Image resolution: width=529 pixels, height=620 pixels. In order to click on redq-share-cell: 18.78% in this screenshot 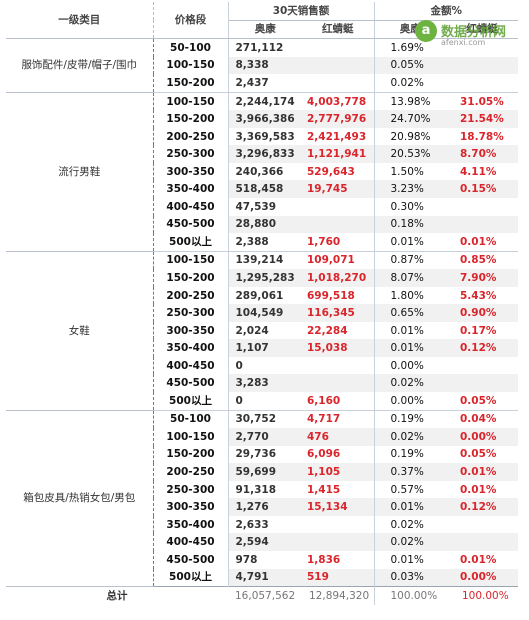, I will do `click(482, 136)`.